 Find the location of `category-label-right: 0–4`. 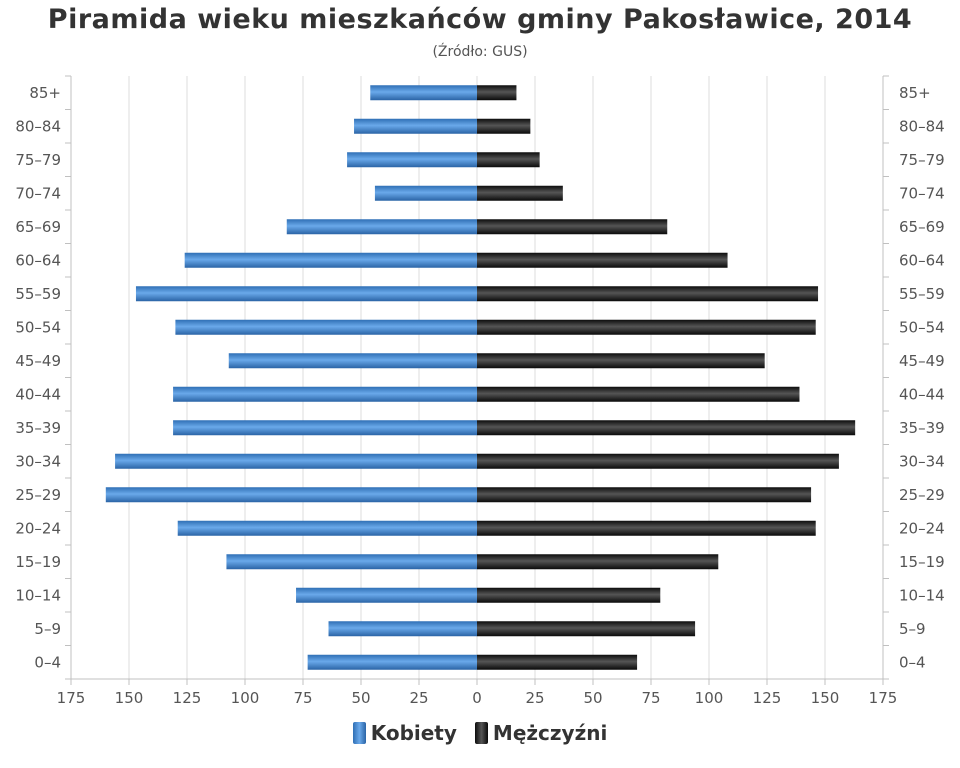

category-label-right: 0–4 is located at coordinates (912, 662).